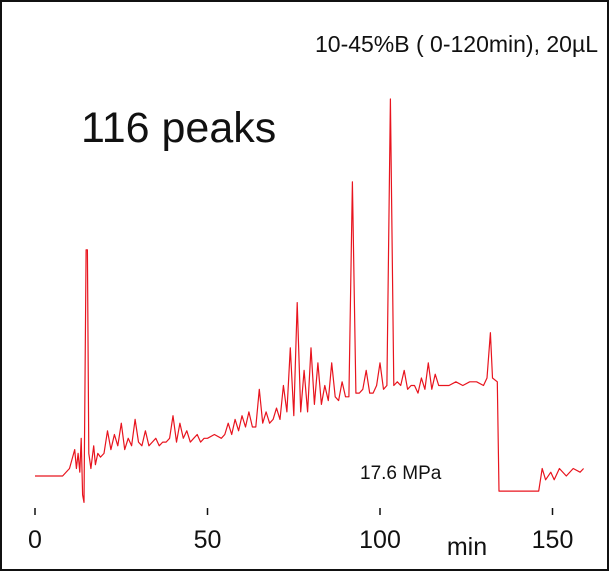  Describe the element at coordinates (401, 473) in the screenshot. I see `pressure-label: 17.6 MPa` at that location.